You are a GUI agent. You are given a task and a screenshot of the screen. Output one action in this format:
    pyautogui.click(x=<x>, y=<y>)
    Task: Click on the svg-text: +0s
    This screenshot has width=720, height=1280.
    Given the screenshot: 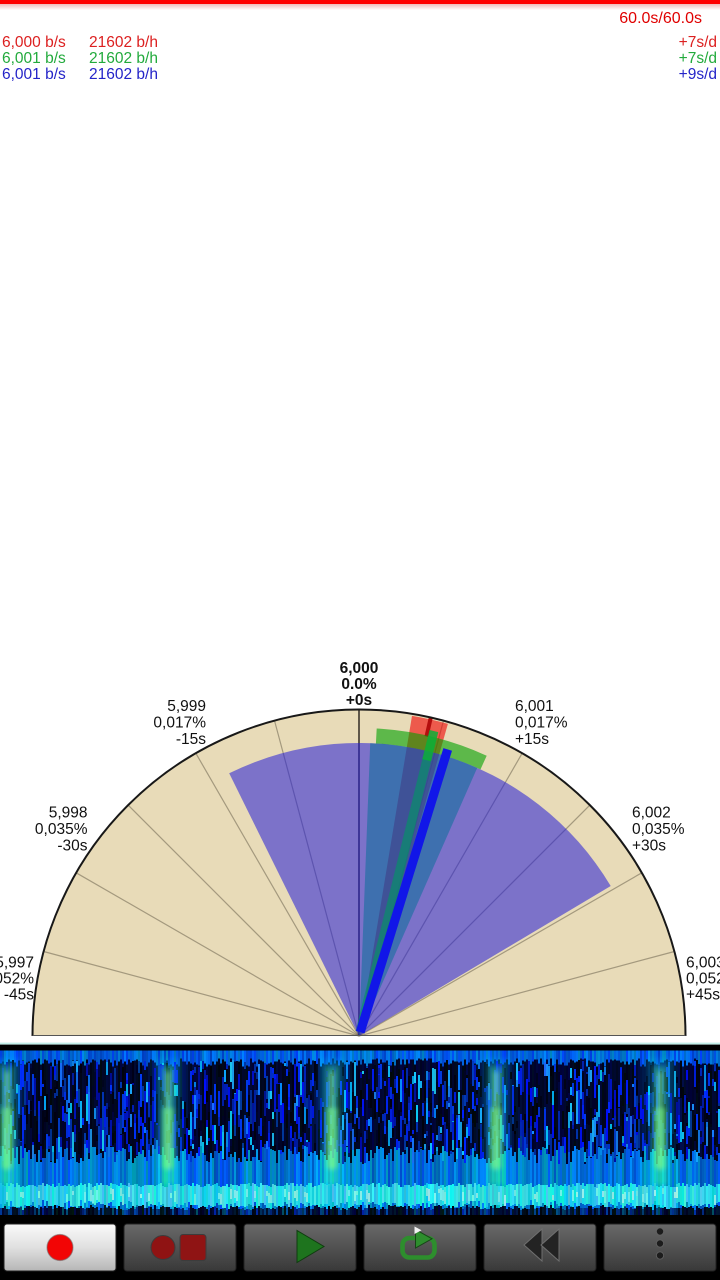 What is the action you would take?
    pyautogui.click(x=359, y=700)
    